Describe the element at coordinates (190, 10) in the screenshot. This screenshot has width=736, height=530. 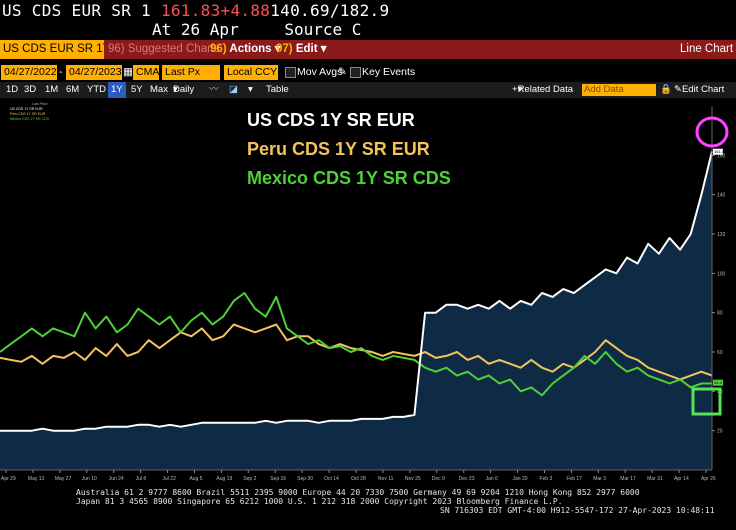
I see `header-last-price: 161.83` at that location.